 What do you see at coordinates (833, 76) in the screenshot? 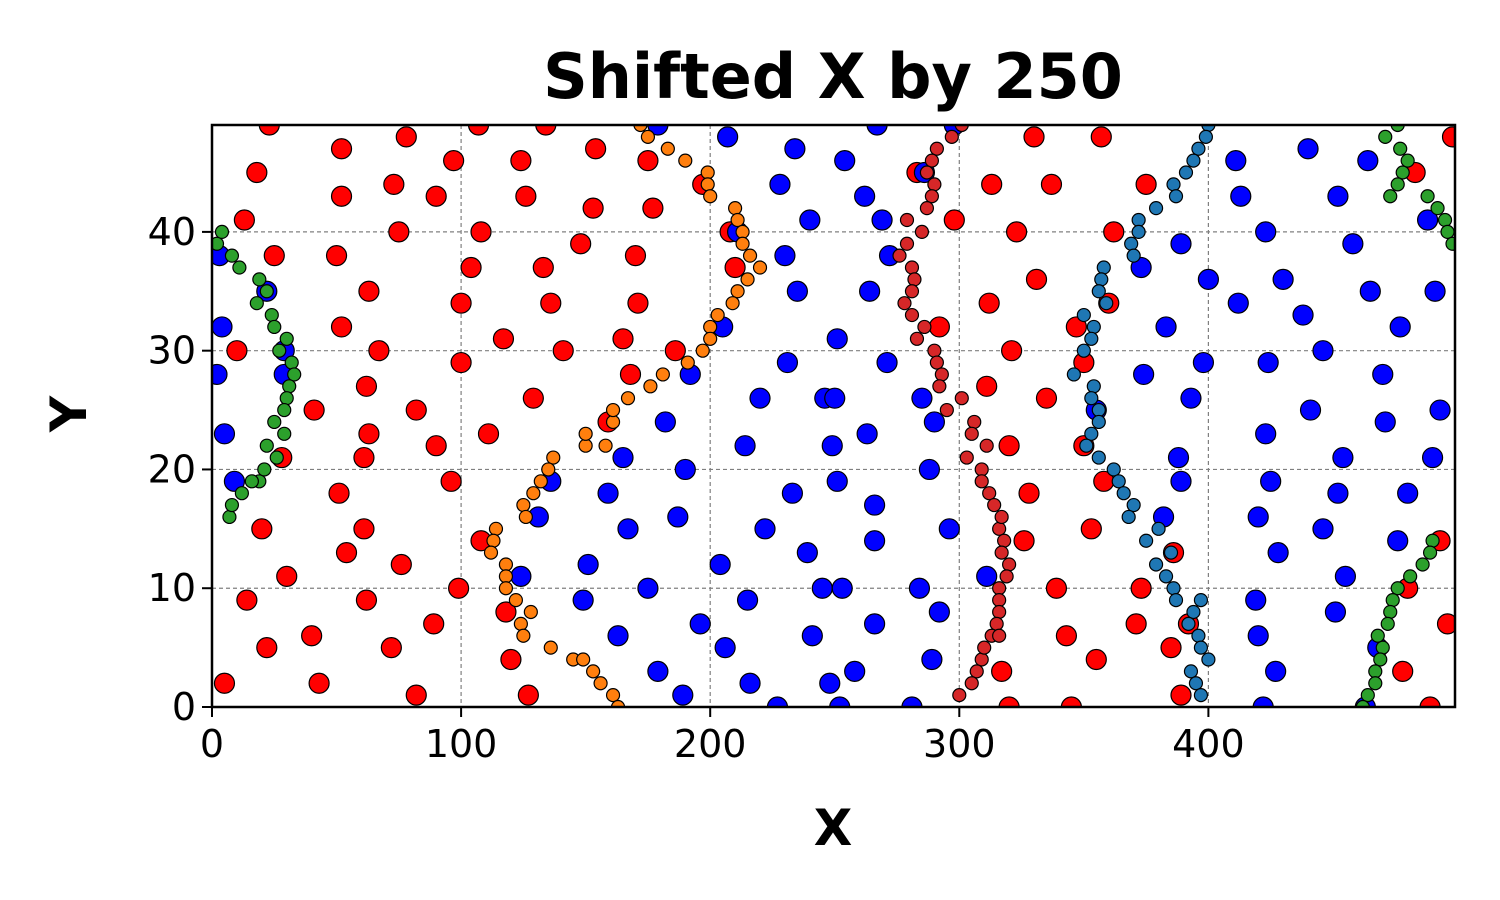
I see `chart-title: Shifted X by 250` at bounding box center [833, 76].